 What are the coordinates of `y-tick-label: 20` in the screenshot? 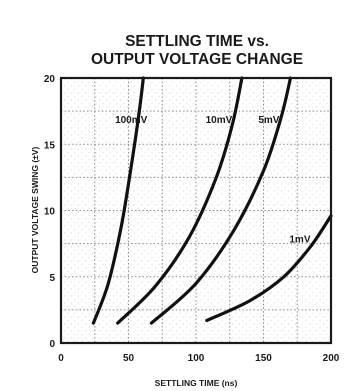 It's located at (50, 79).